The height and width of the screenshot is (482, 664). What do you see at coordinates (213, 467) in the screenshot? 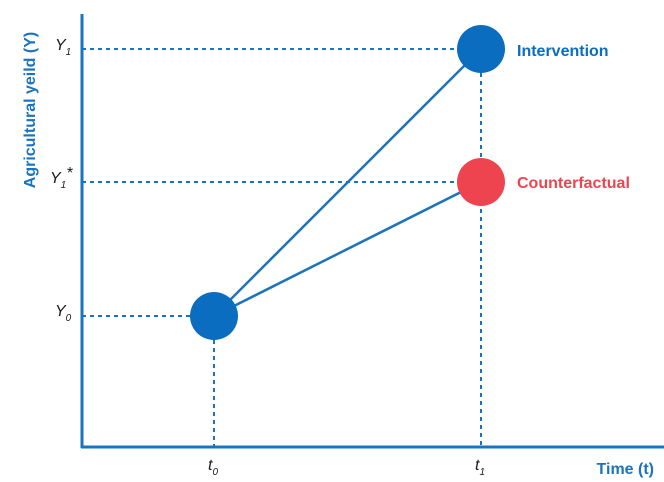
I see `x-tick-t0: t0` at bounding box center [213, 467].